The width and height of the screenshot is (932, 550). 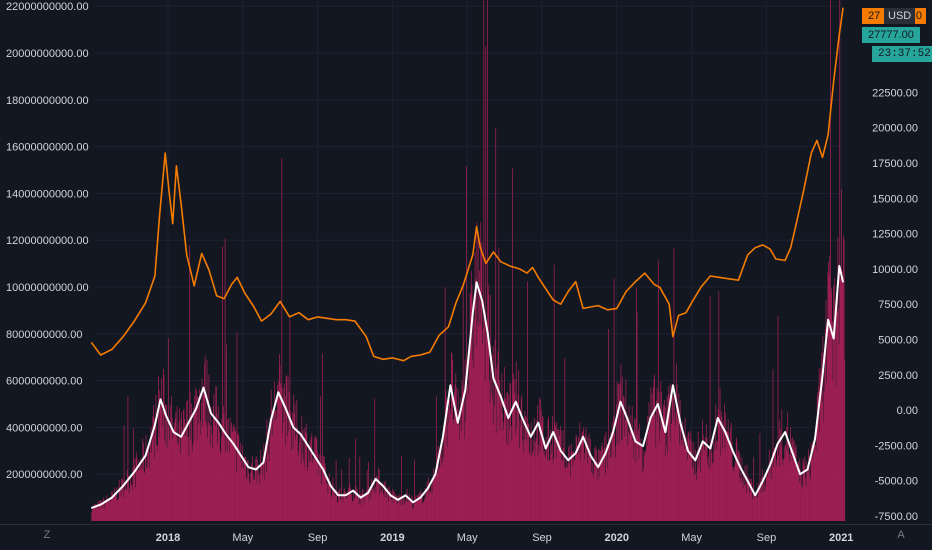 I want to click on right-axis-tick: 7500.00, so click(x=898, y=305).